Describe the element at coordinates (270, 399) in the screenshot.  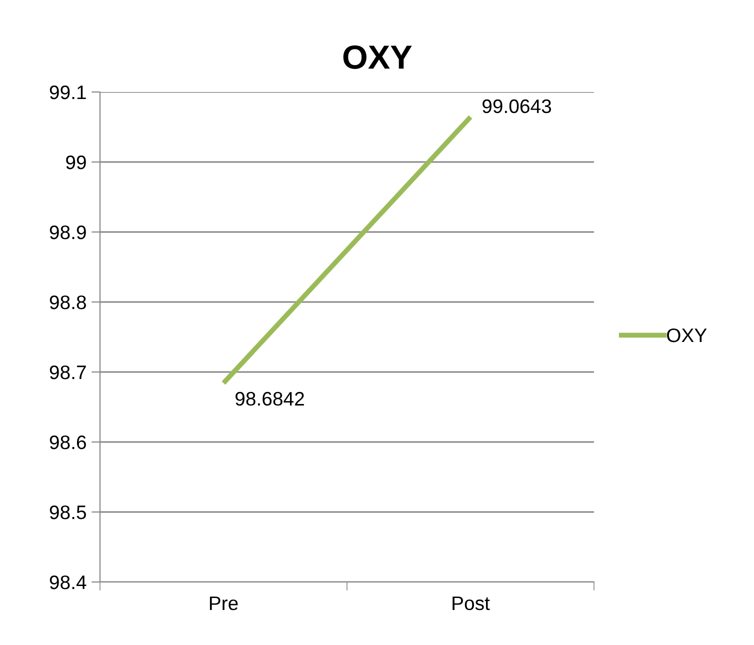
I see `data-label: 98.6842` at that location.